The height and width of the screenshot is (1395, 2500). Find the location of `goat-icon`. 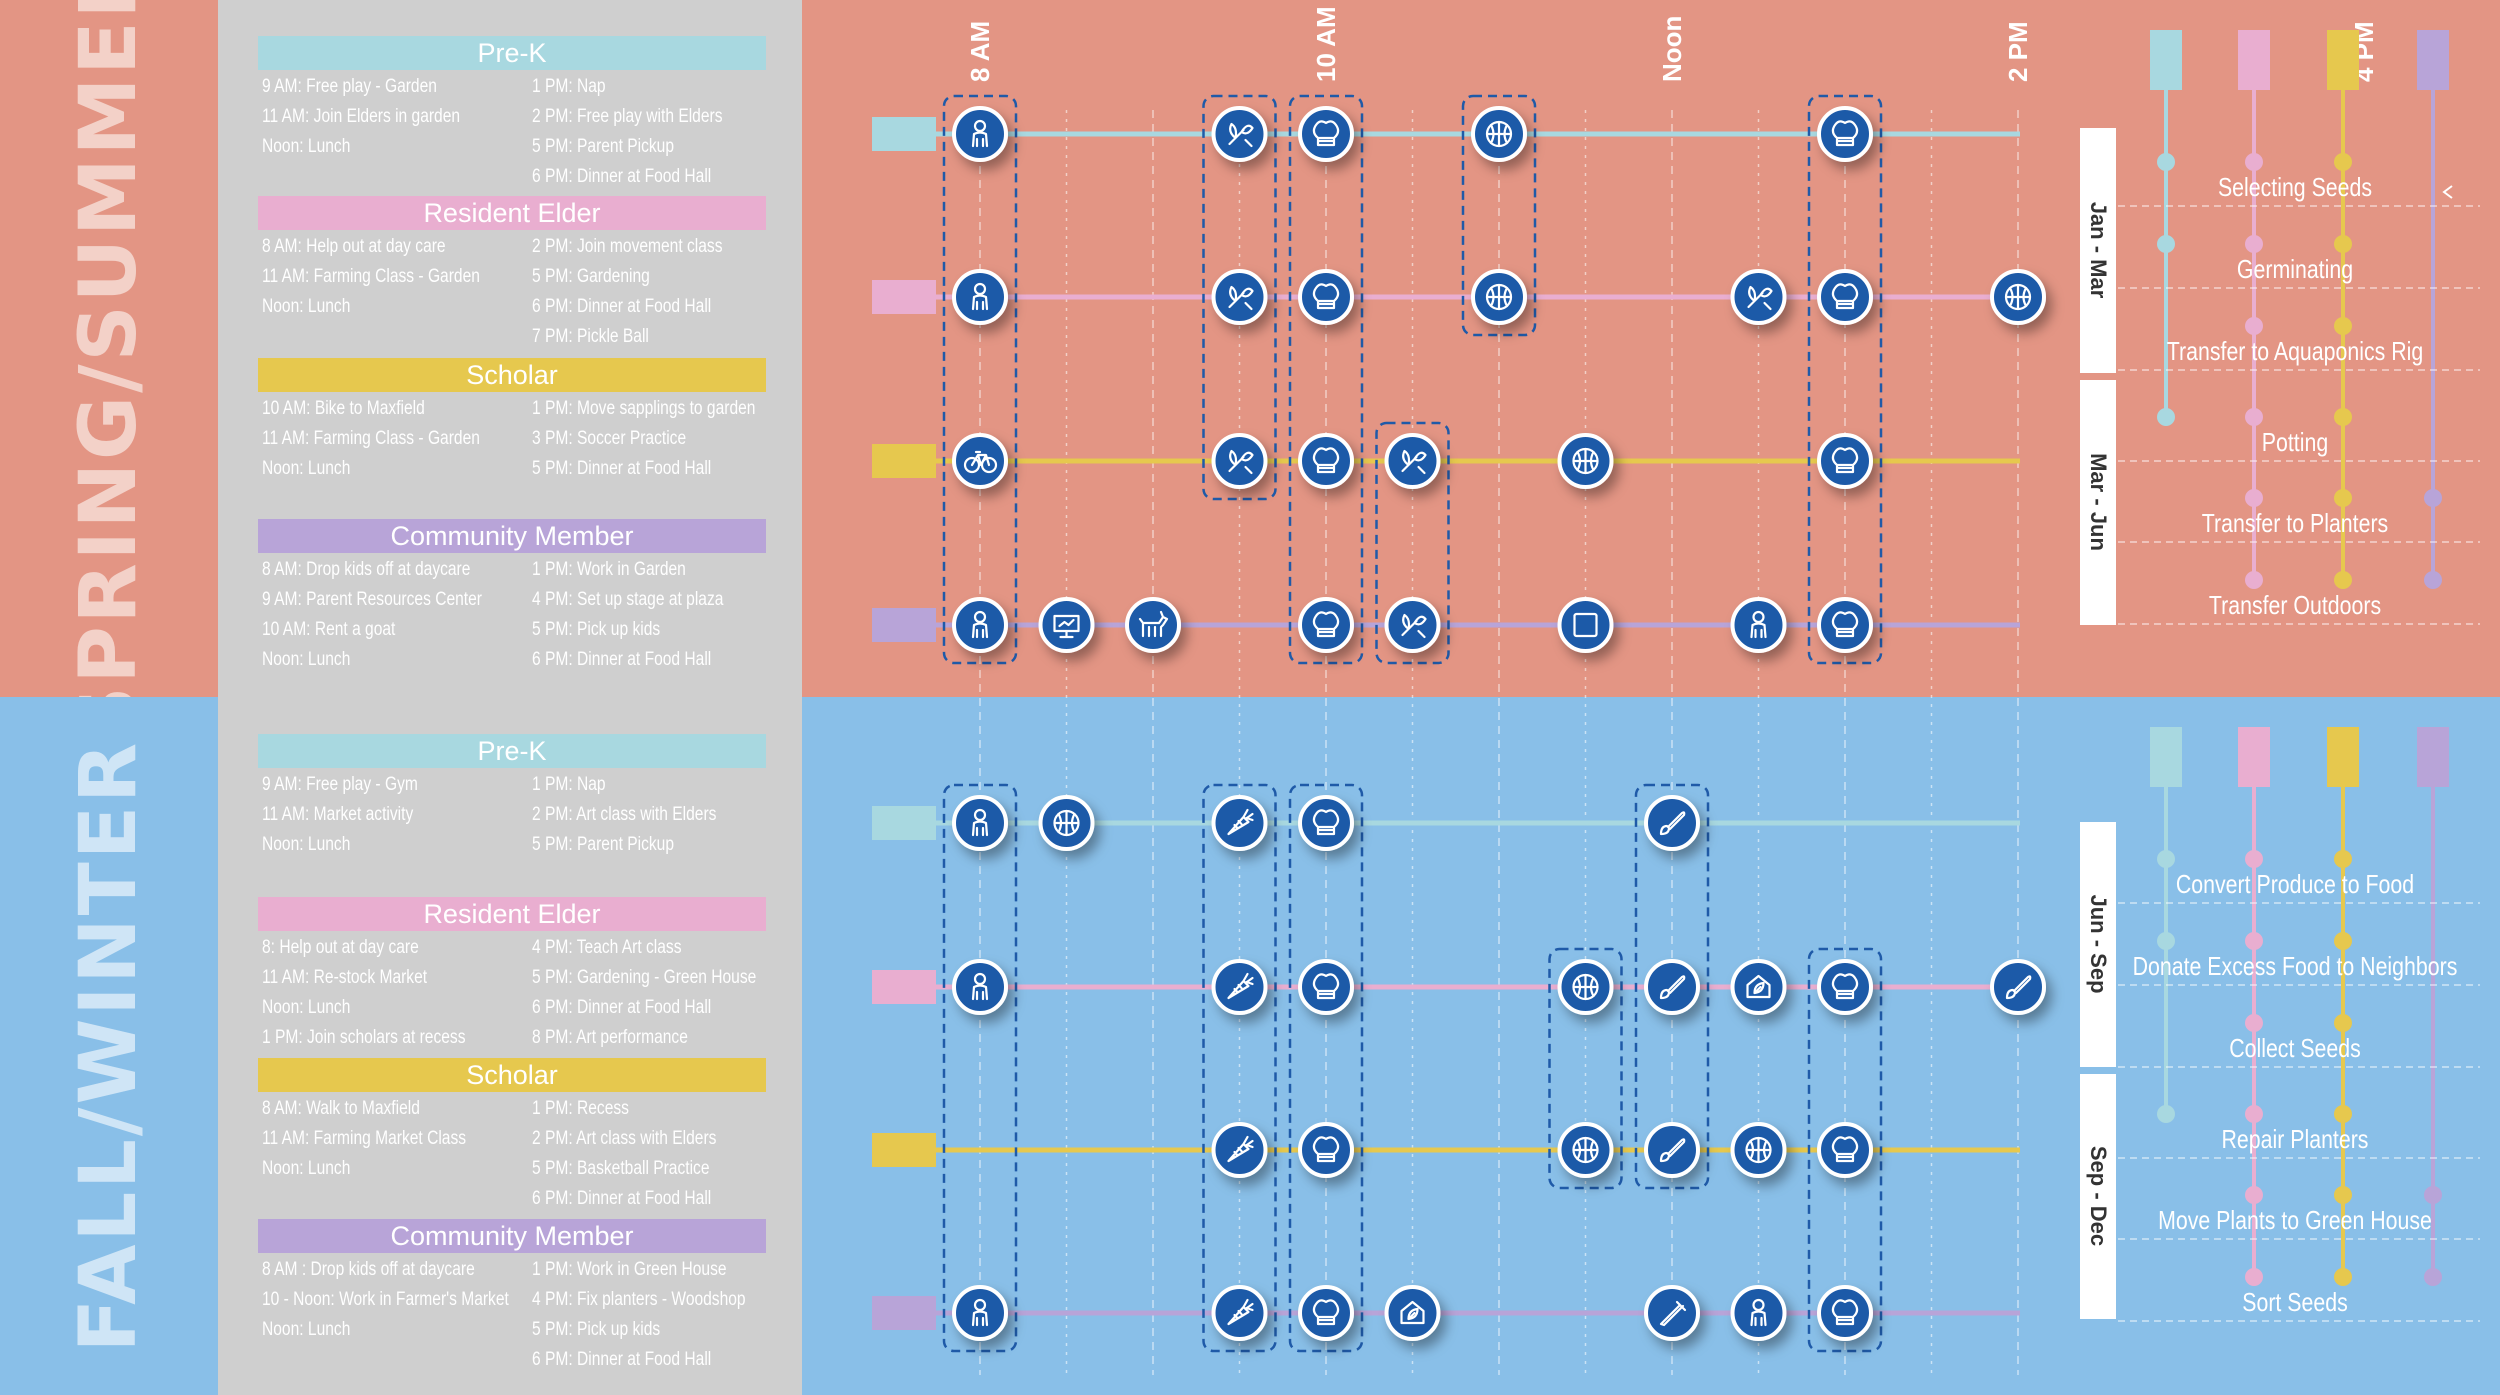

goat-icon is located at coordinates (1153, 624).